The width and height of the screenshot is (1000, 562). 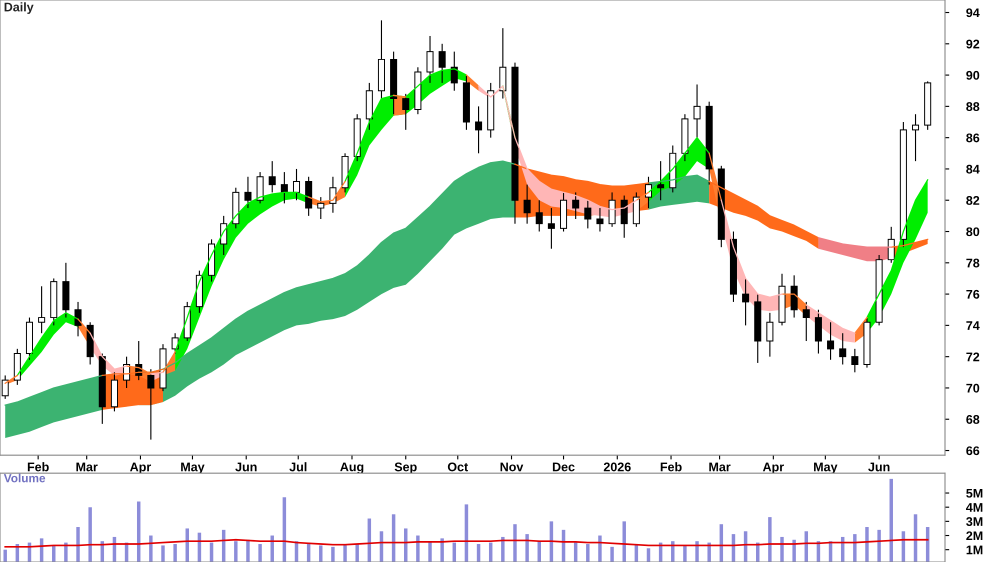 I want to click on y-tick-label: 90, so click(x=973, y=75).